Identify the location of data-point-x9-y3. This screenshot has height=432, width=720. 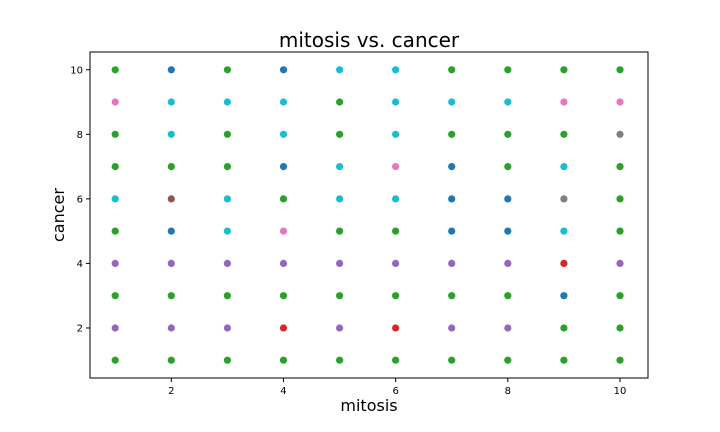
(564, 296).